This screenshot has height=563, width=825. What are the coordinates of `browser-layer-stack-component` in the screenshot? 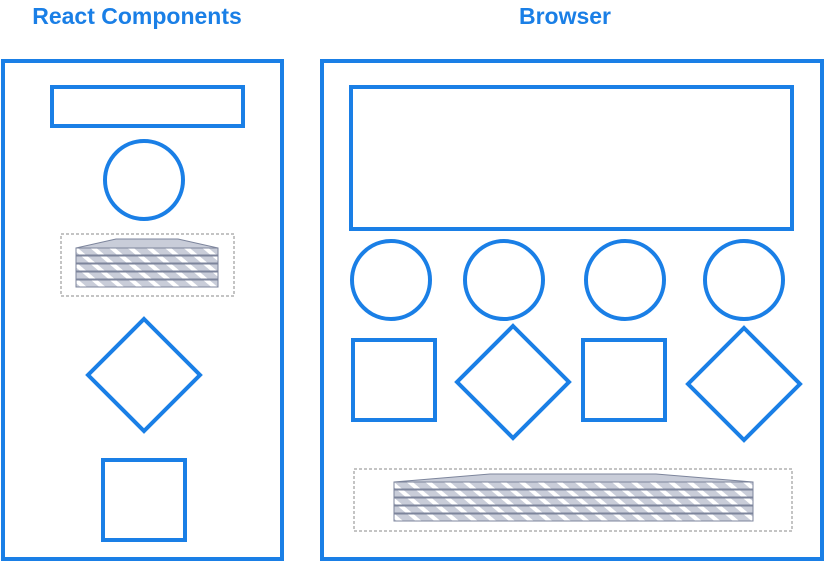 It's located at (573, 500).